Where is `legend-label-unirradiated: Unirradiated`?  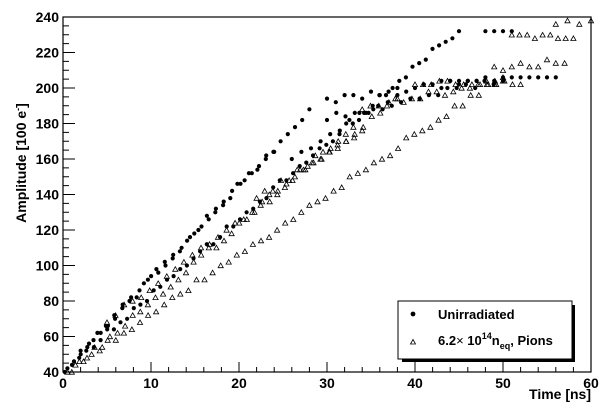
legend-label-unirradiated: Unirradiated is located at coordinates (476, 314).